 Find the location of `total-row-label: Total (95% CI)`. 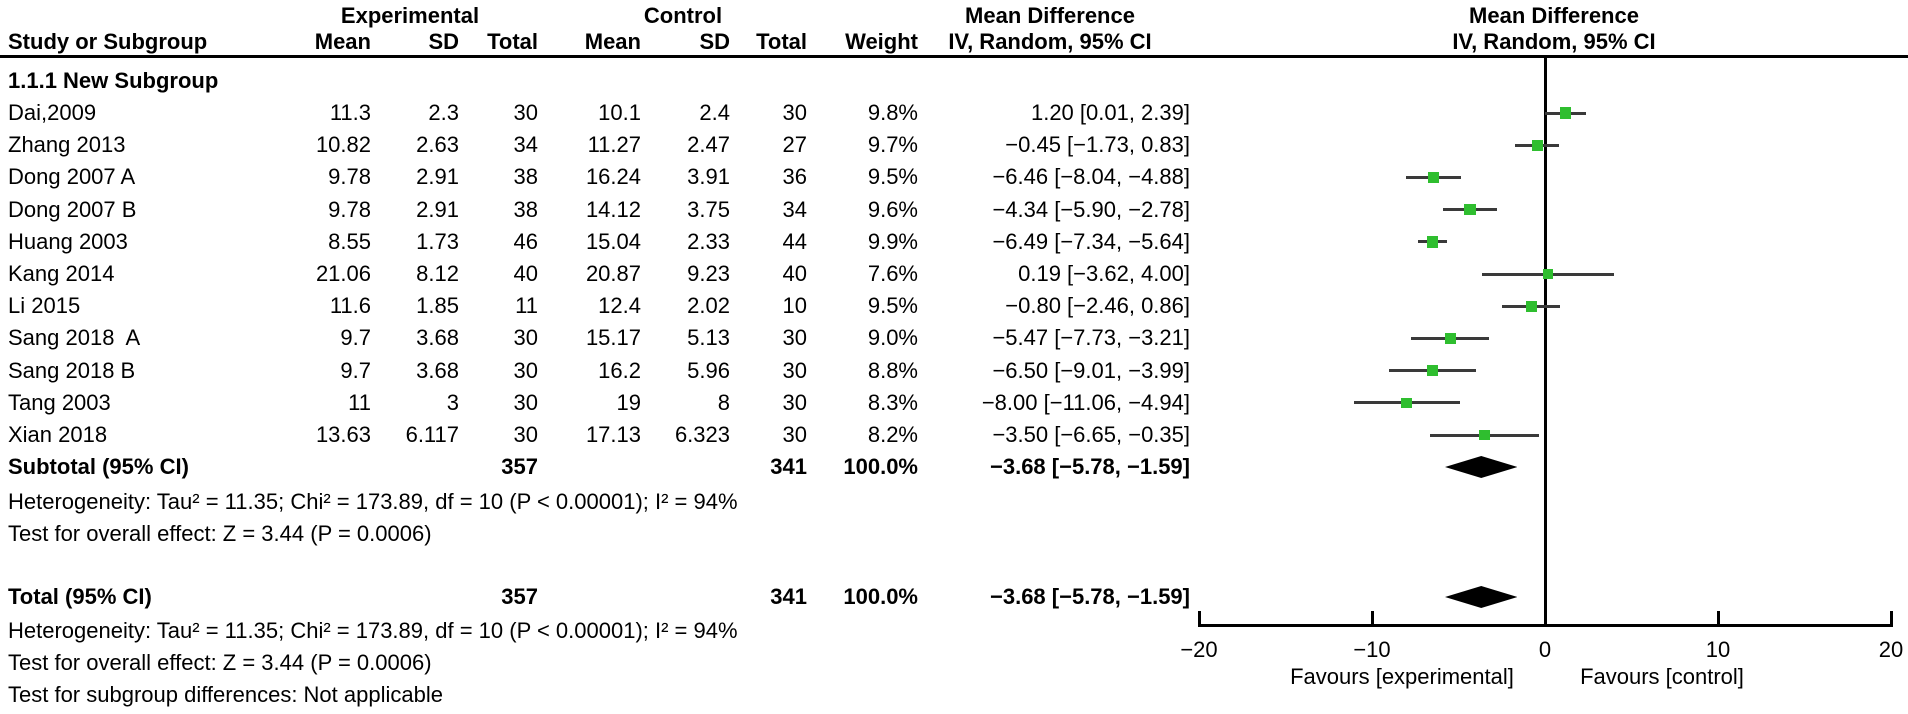

total-row-label: Total (95% CI) is located at coordinates (80, 596).